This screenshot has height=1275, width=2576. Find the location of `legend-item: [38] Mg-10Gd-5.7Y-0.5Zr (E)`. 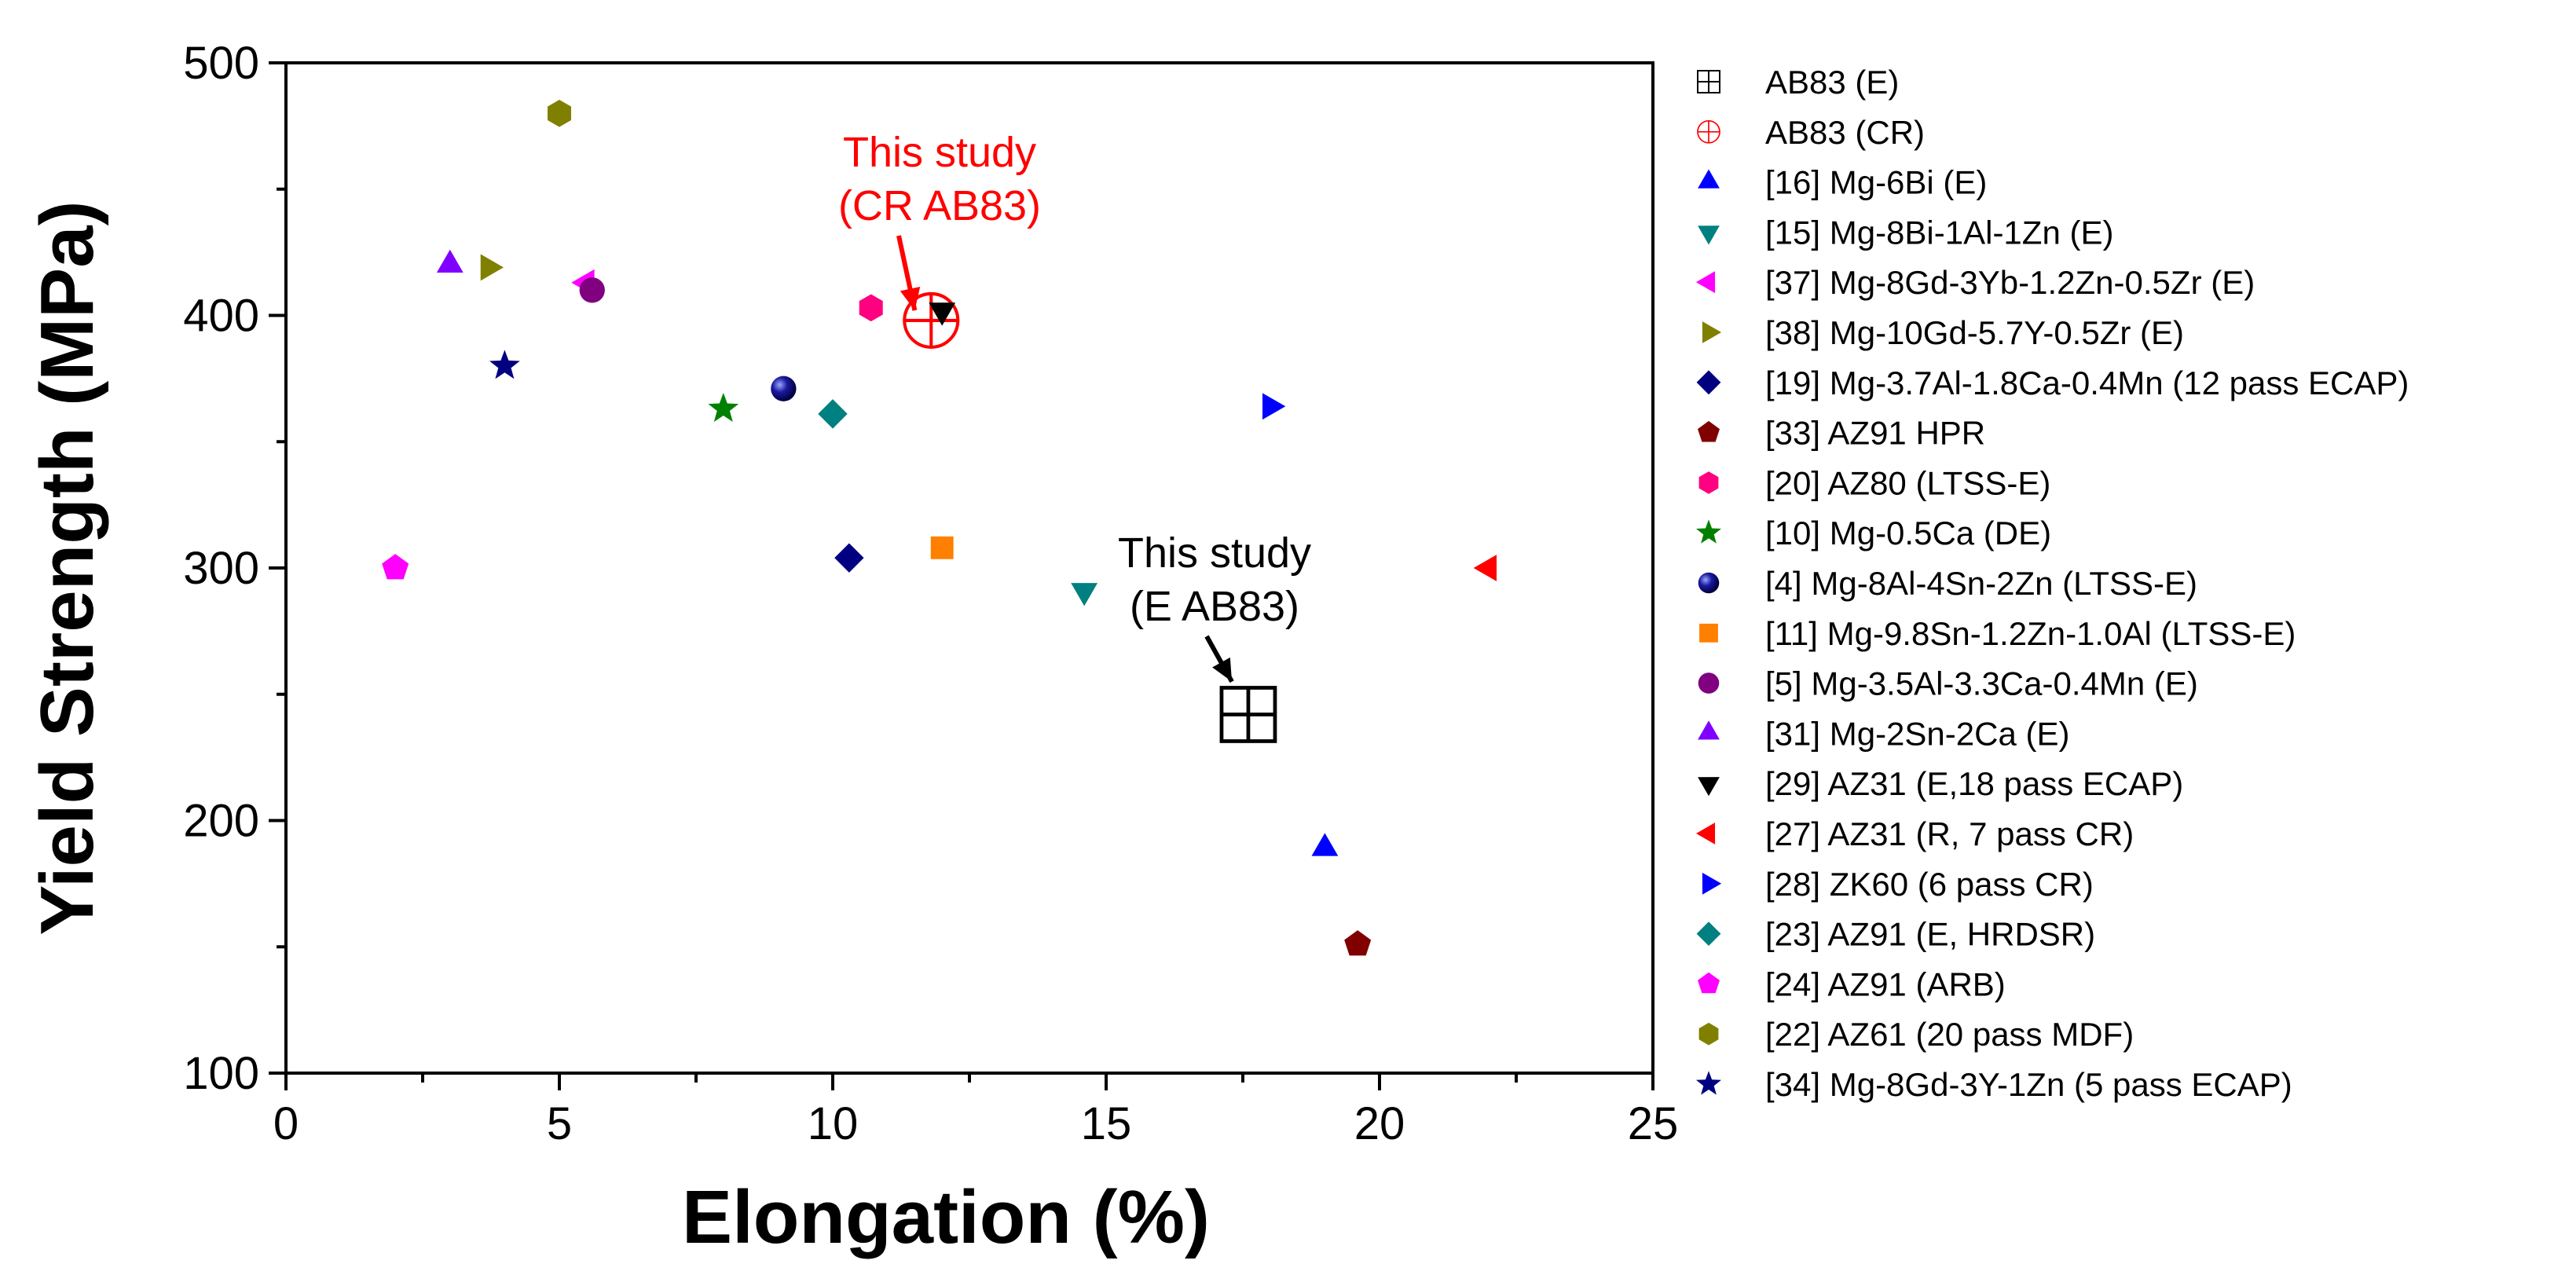

legend-item: [38] Mg-10Gd-5.7Y-0.5Zr (E) is located at coordinates (1943, 332).